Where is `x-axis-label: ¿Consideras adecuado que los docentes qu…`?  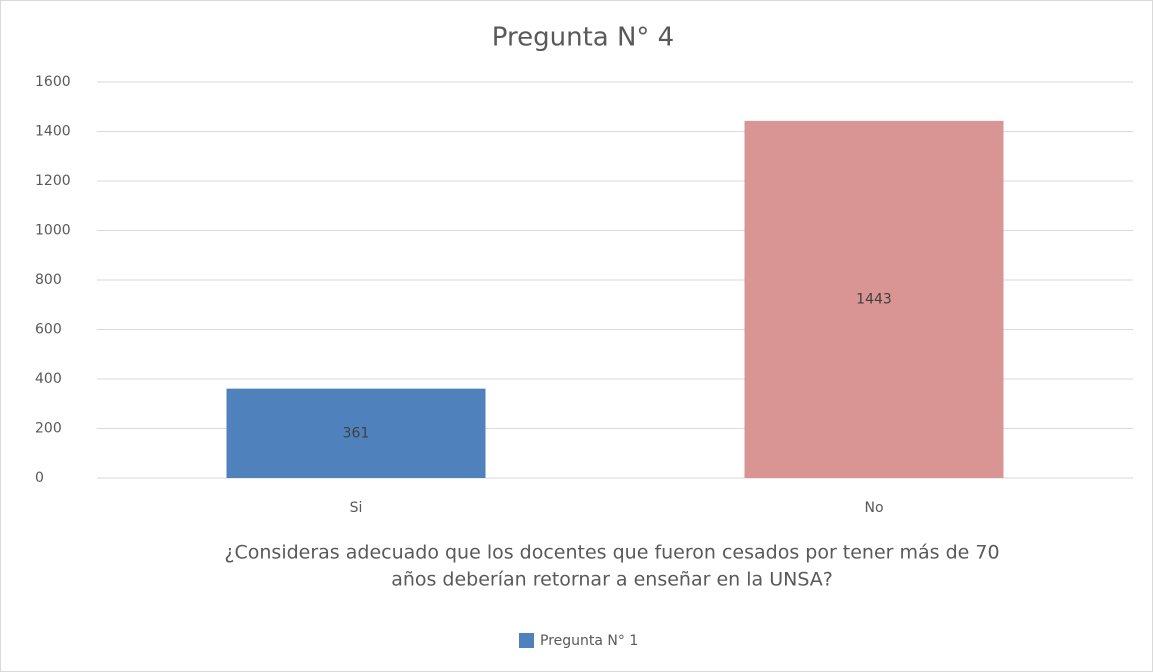
x-axis-label: ¿Consideras adecuado que los docentes qu… is located at coordinates (611, 553).